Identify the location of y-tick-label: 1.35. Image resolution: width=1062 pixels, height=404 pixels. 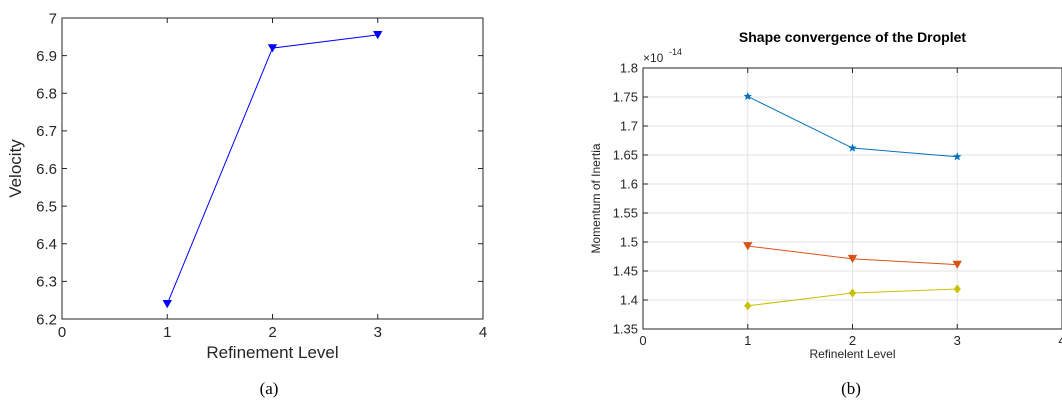
(625, 329).